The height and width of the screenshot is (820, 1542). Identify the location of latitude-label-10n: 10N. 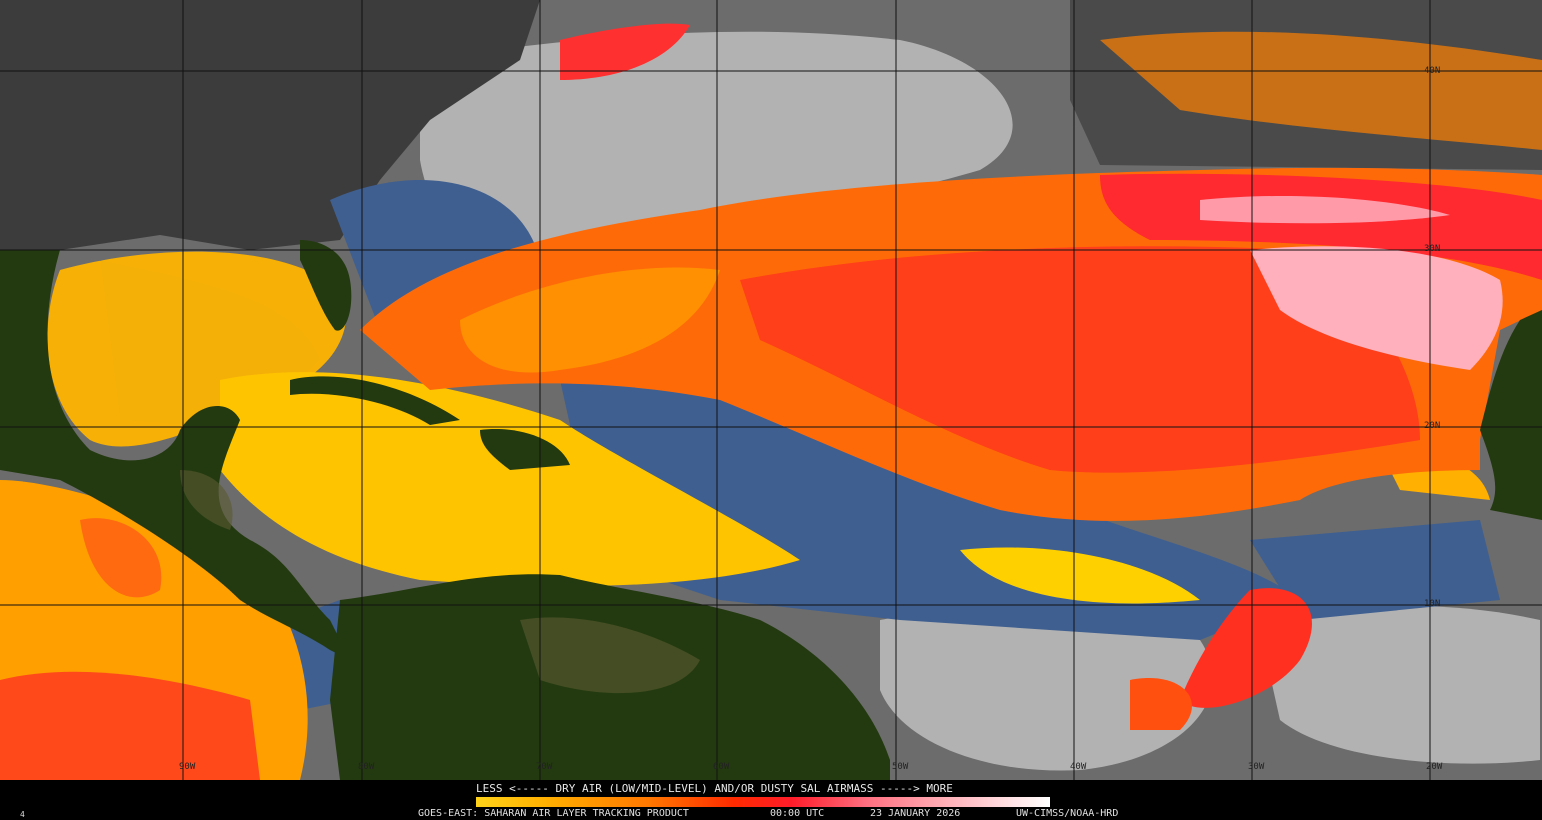
(1432, 604).